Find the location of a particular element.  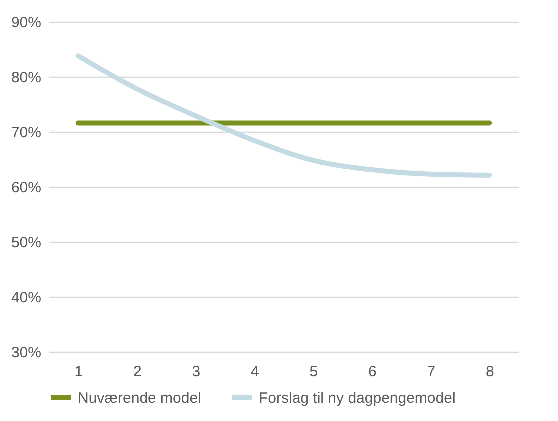

x-tick-label: 4 is located at coordinates (255, 372).